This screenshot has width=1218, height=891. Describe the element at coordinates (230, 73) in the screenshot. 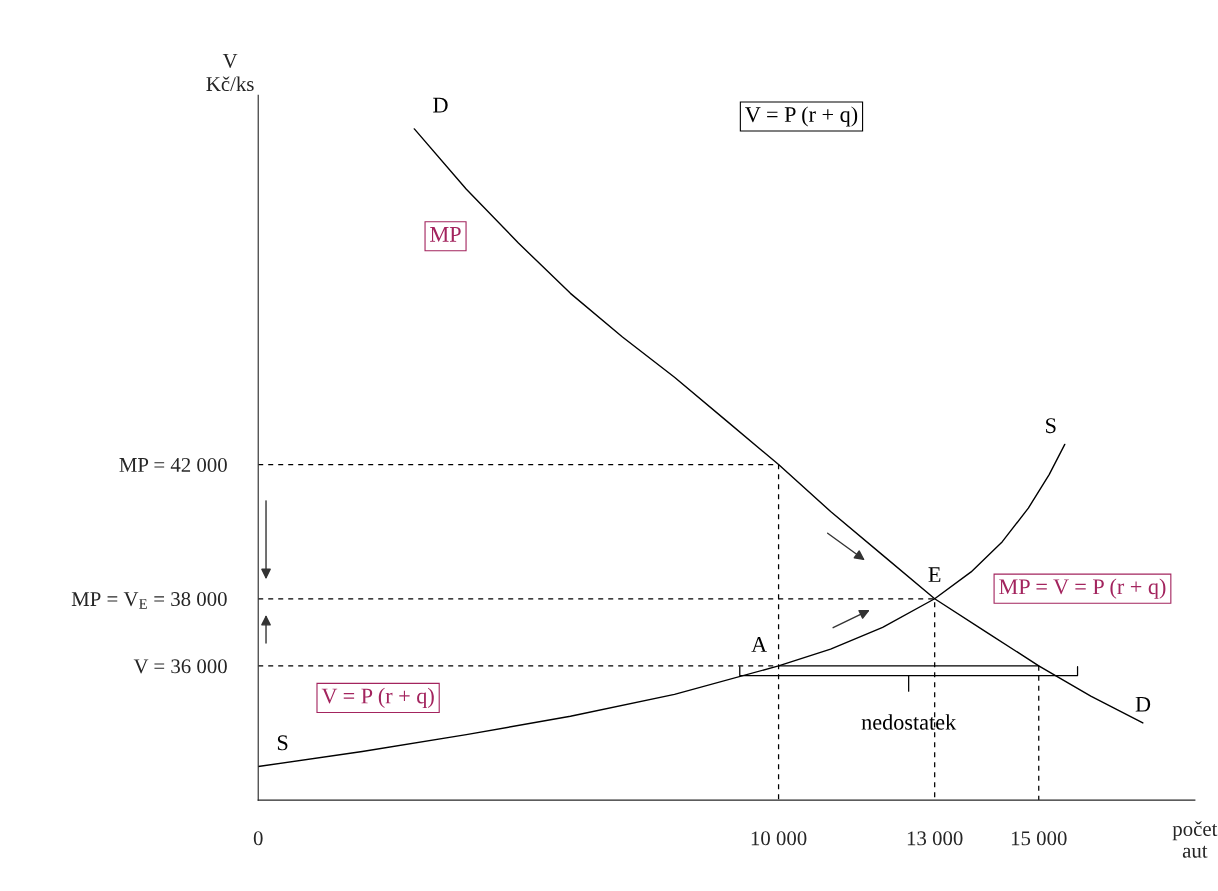

I see `y-axis-title: V Kč/ks` at that location.